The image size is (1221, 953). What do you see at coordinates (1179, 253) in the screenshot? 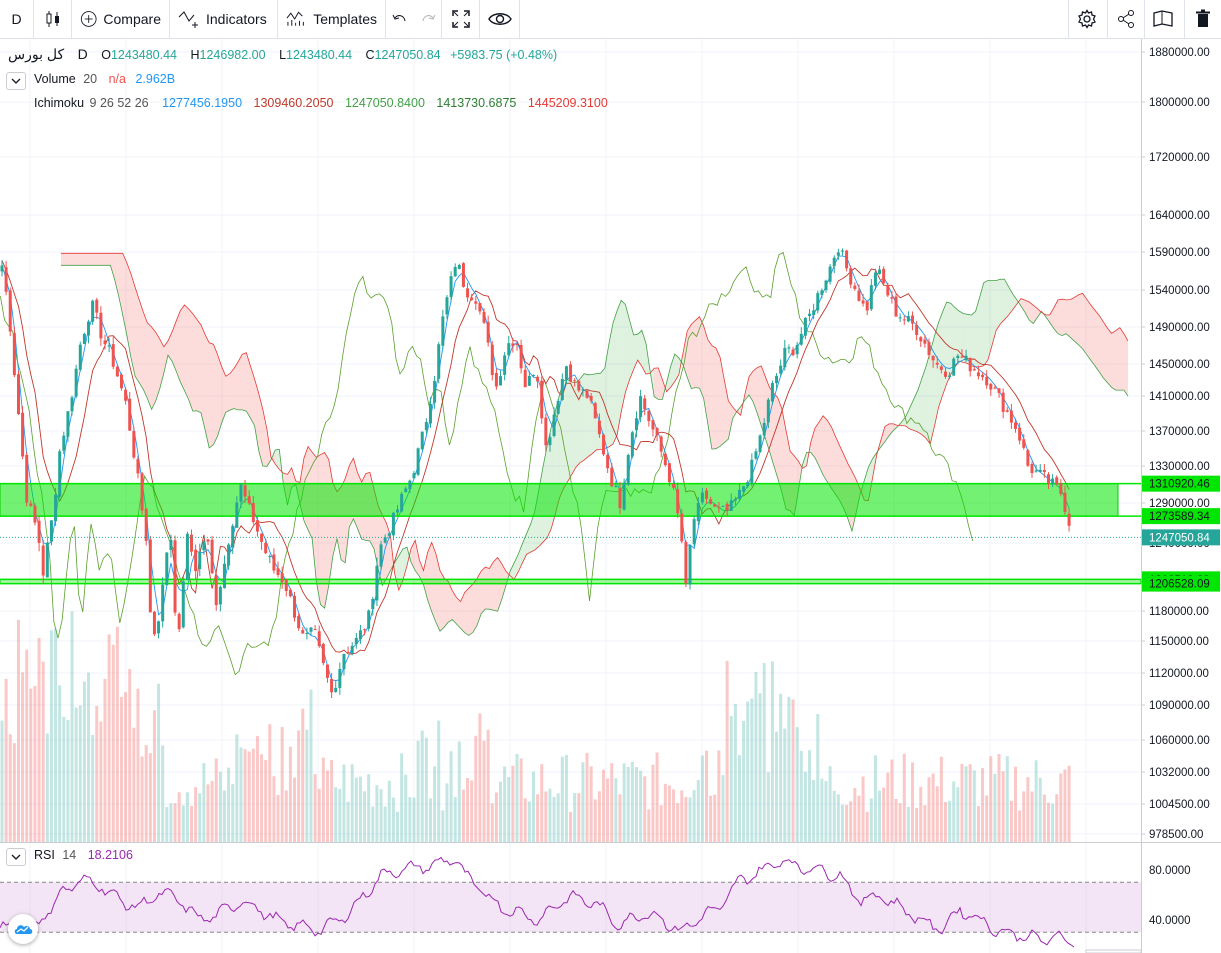
I see `price-tick-label: 1590000.00` at bounding box center [1179, 253].